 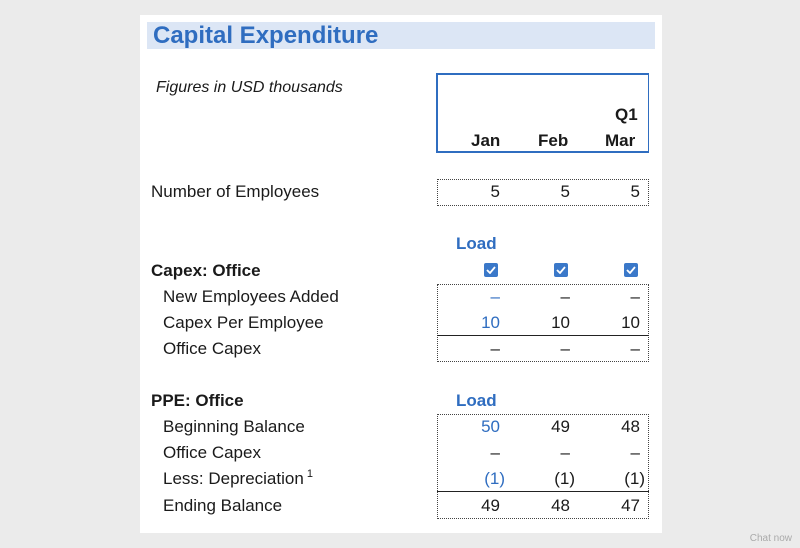 I want to click on office-capex-jan: –, so click(x=495, y=348).